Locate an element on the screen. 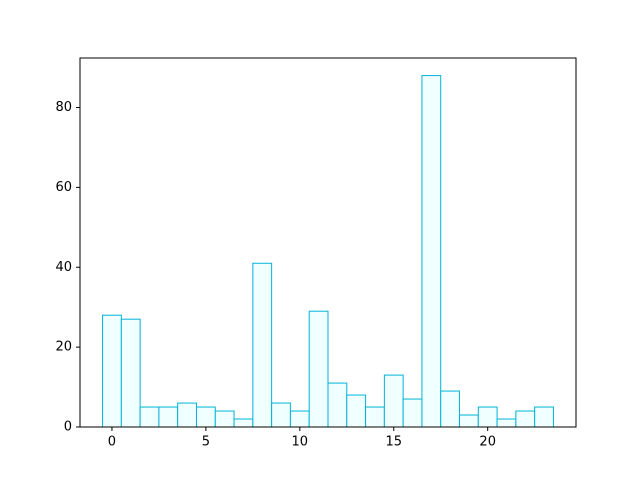 The width and height of the screenshot is (640, 480). x-tick-label: 0 is located at coordinates (112, 442).